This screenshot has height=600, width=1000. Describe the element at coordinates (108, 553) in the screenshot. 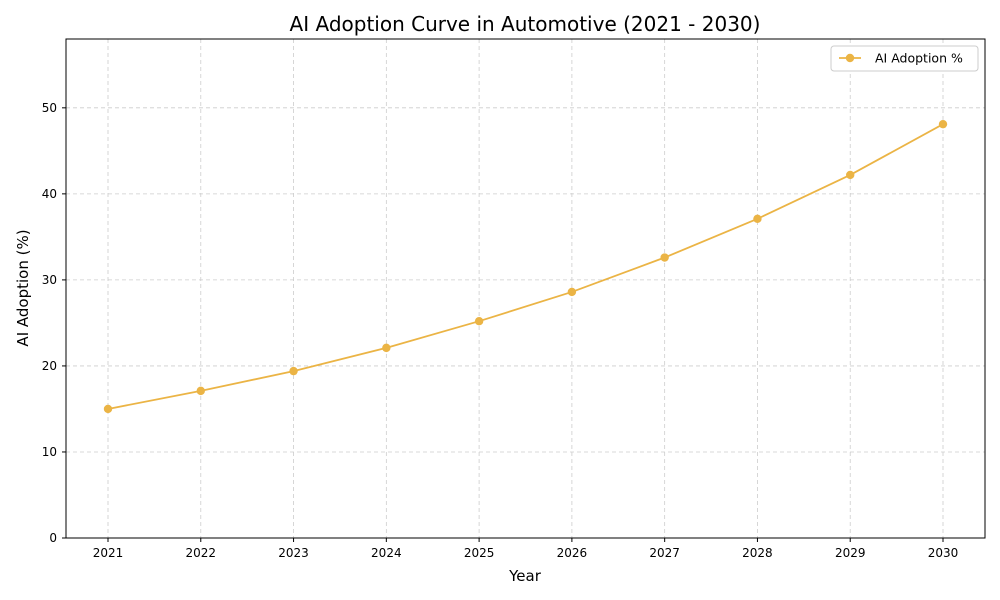

I see `x-tick-label: 2021` at that location.